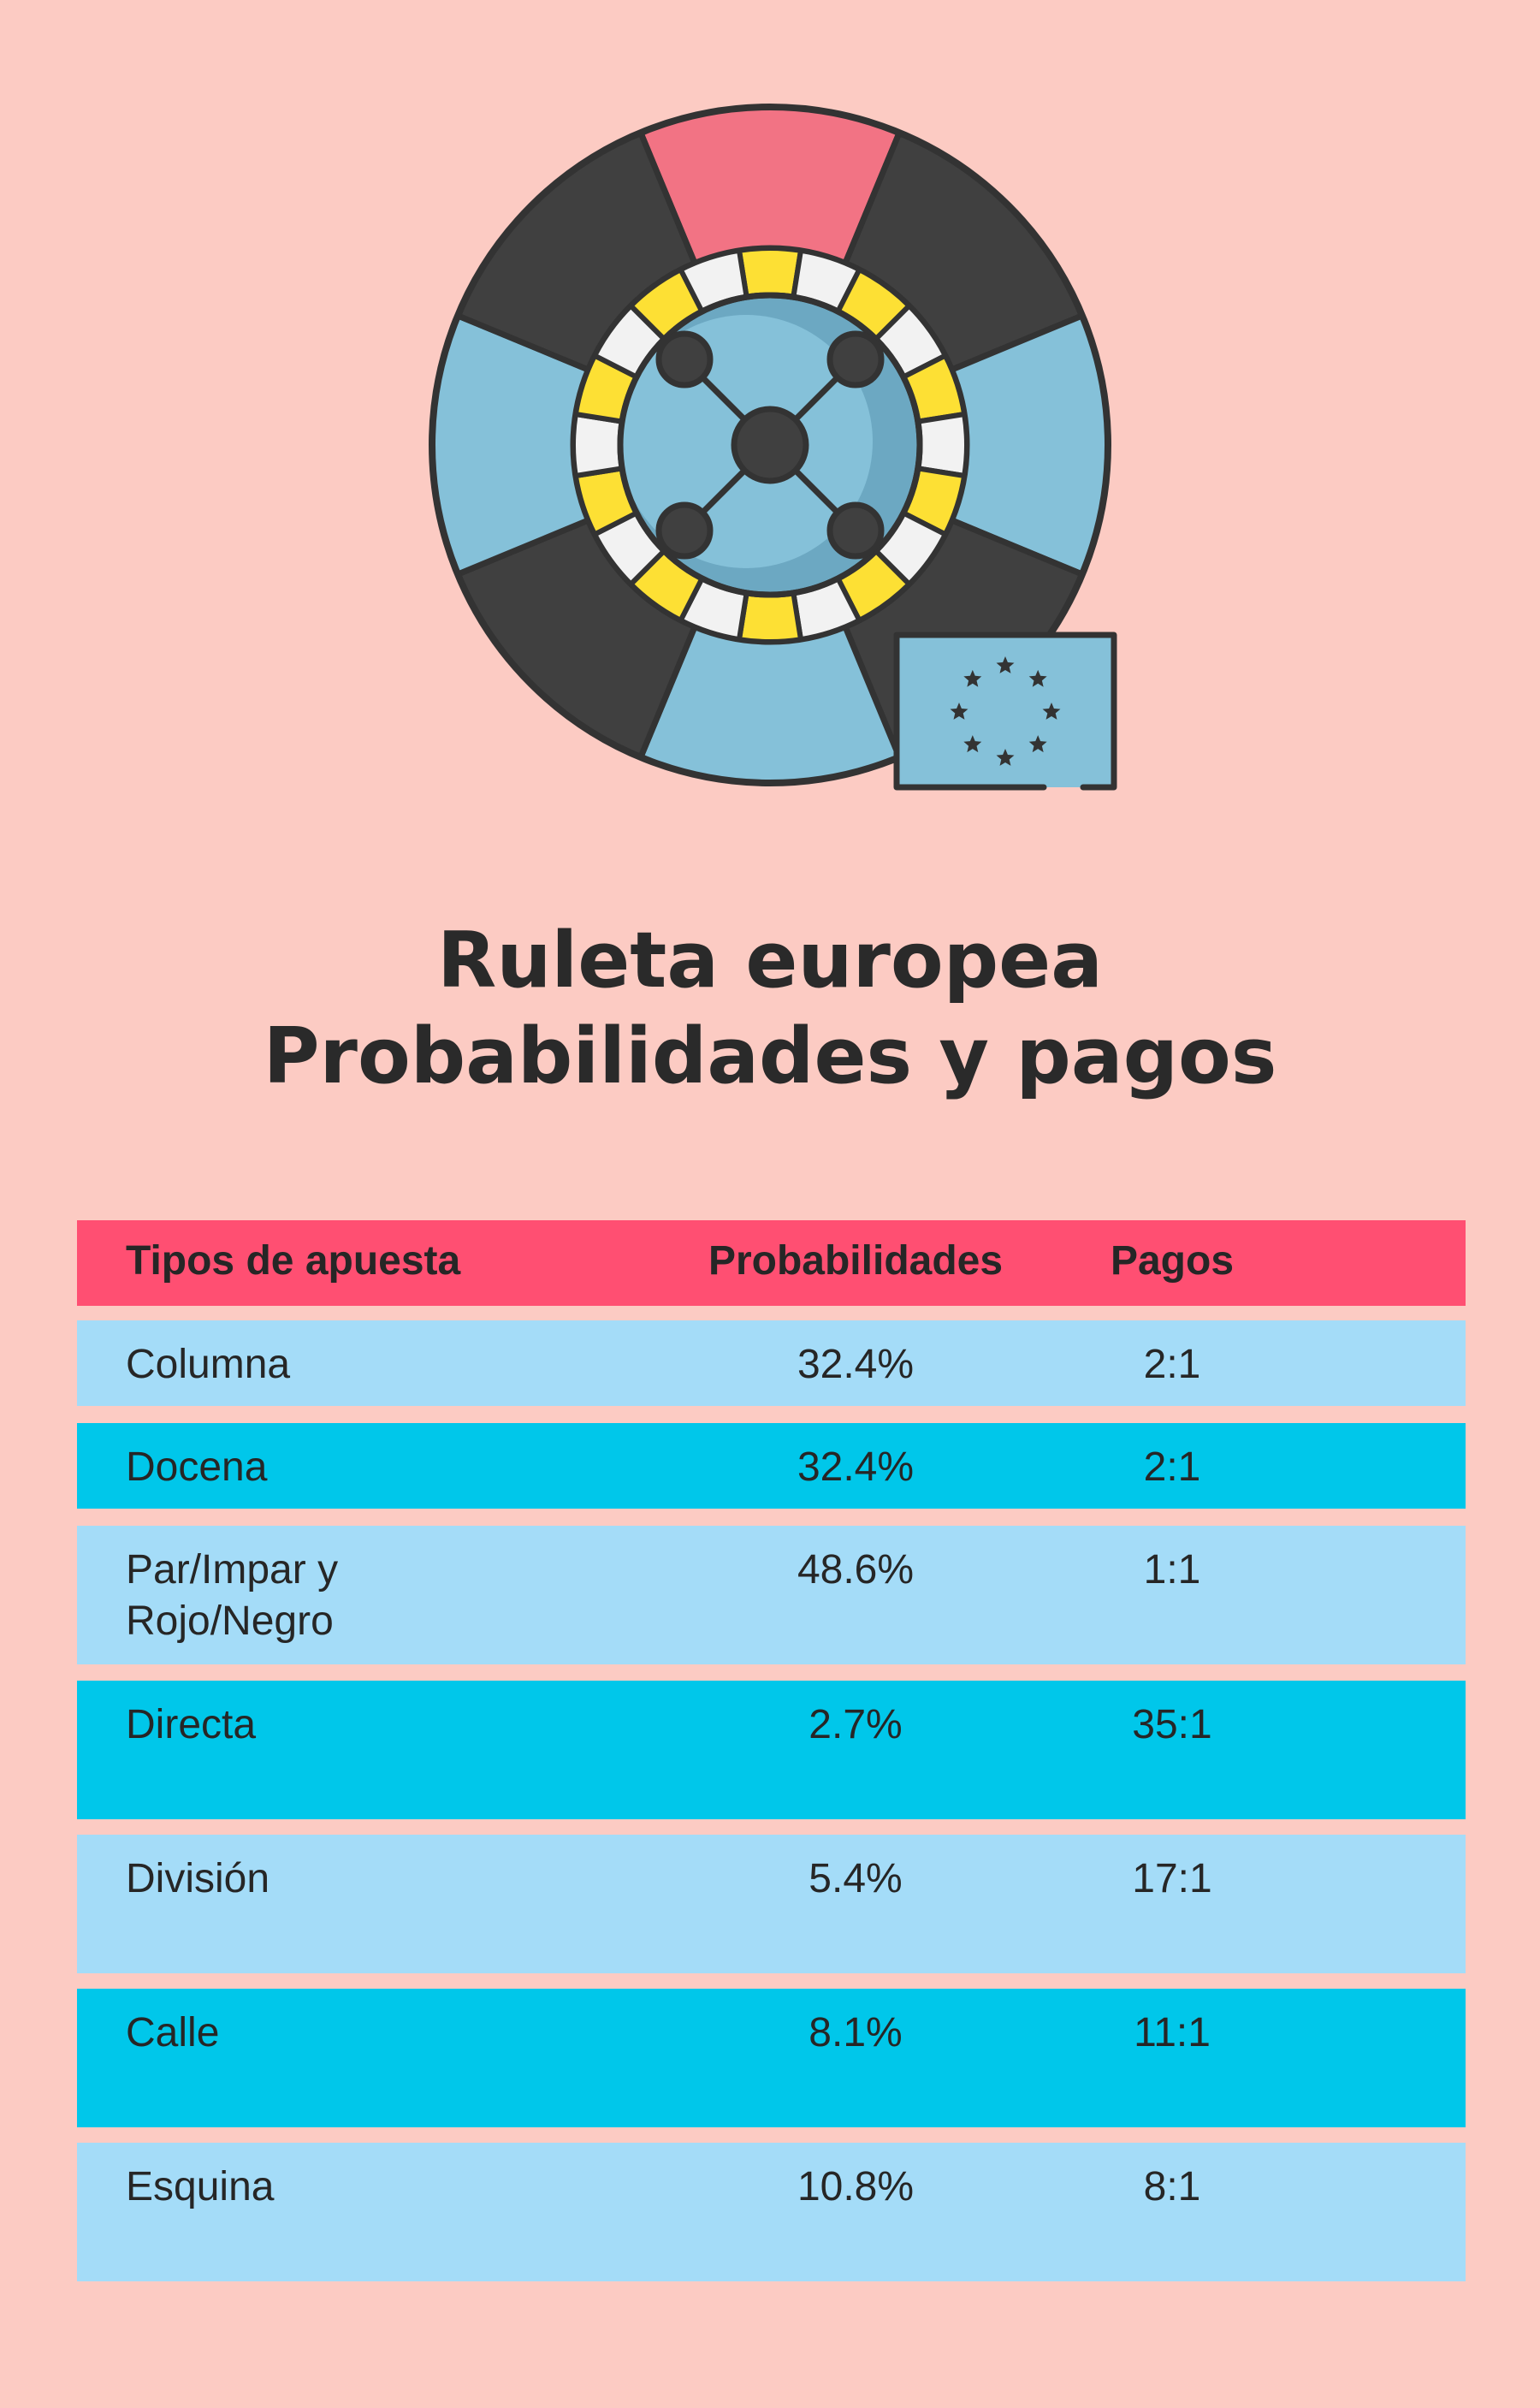  What do you see at coordinates (856, 2187) in the screenshot?
I see `cell-probability: 10.8%` at bounding box center [856, 2187].